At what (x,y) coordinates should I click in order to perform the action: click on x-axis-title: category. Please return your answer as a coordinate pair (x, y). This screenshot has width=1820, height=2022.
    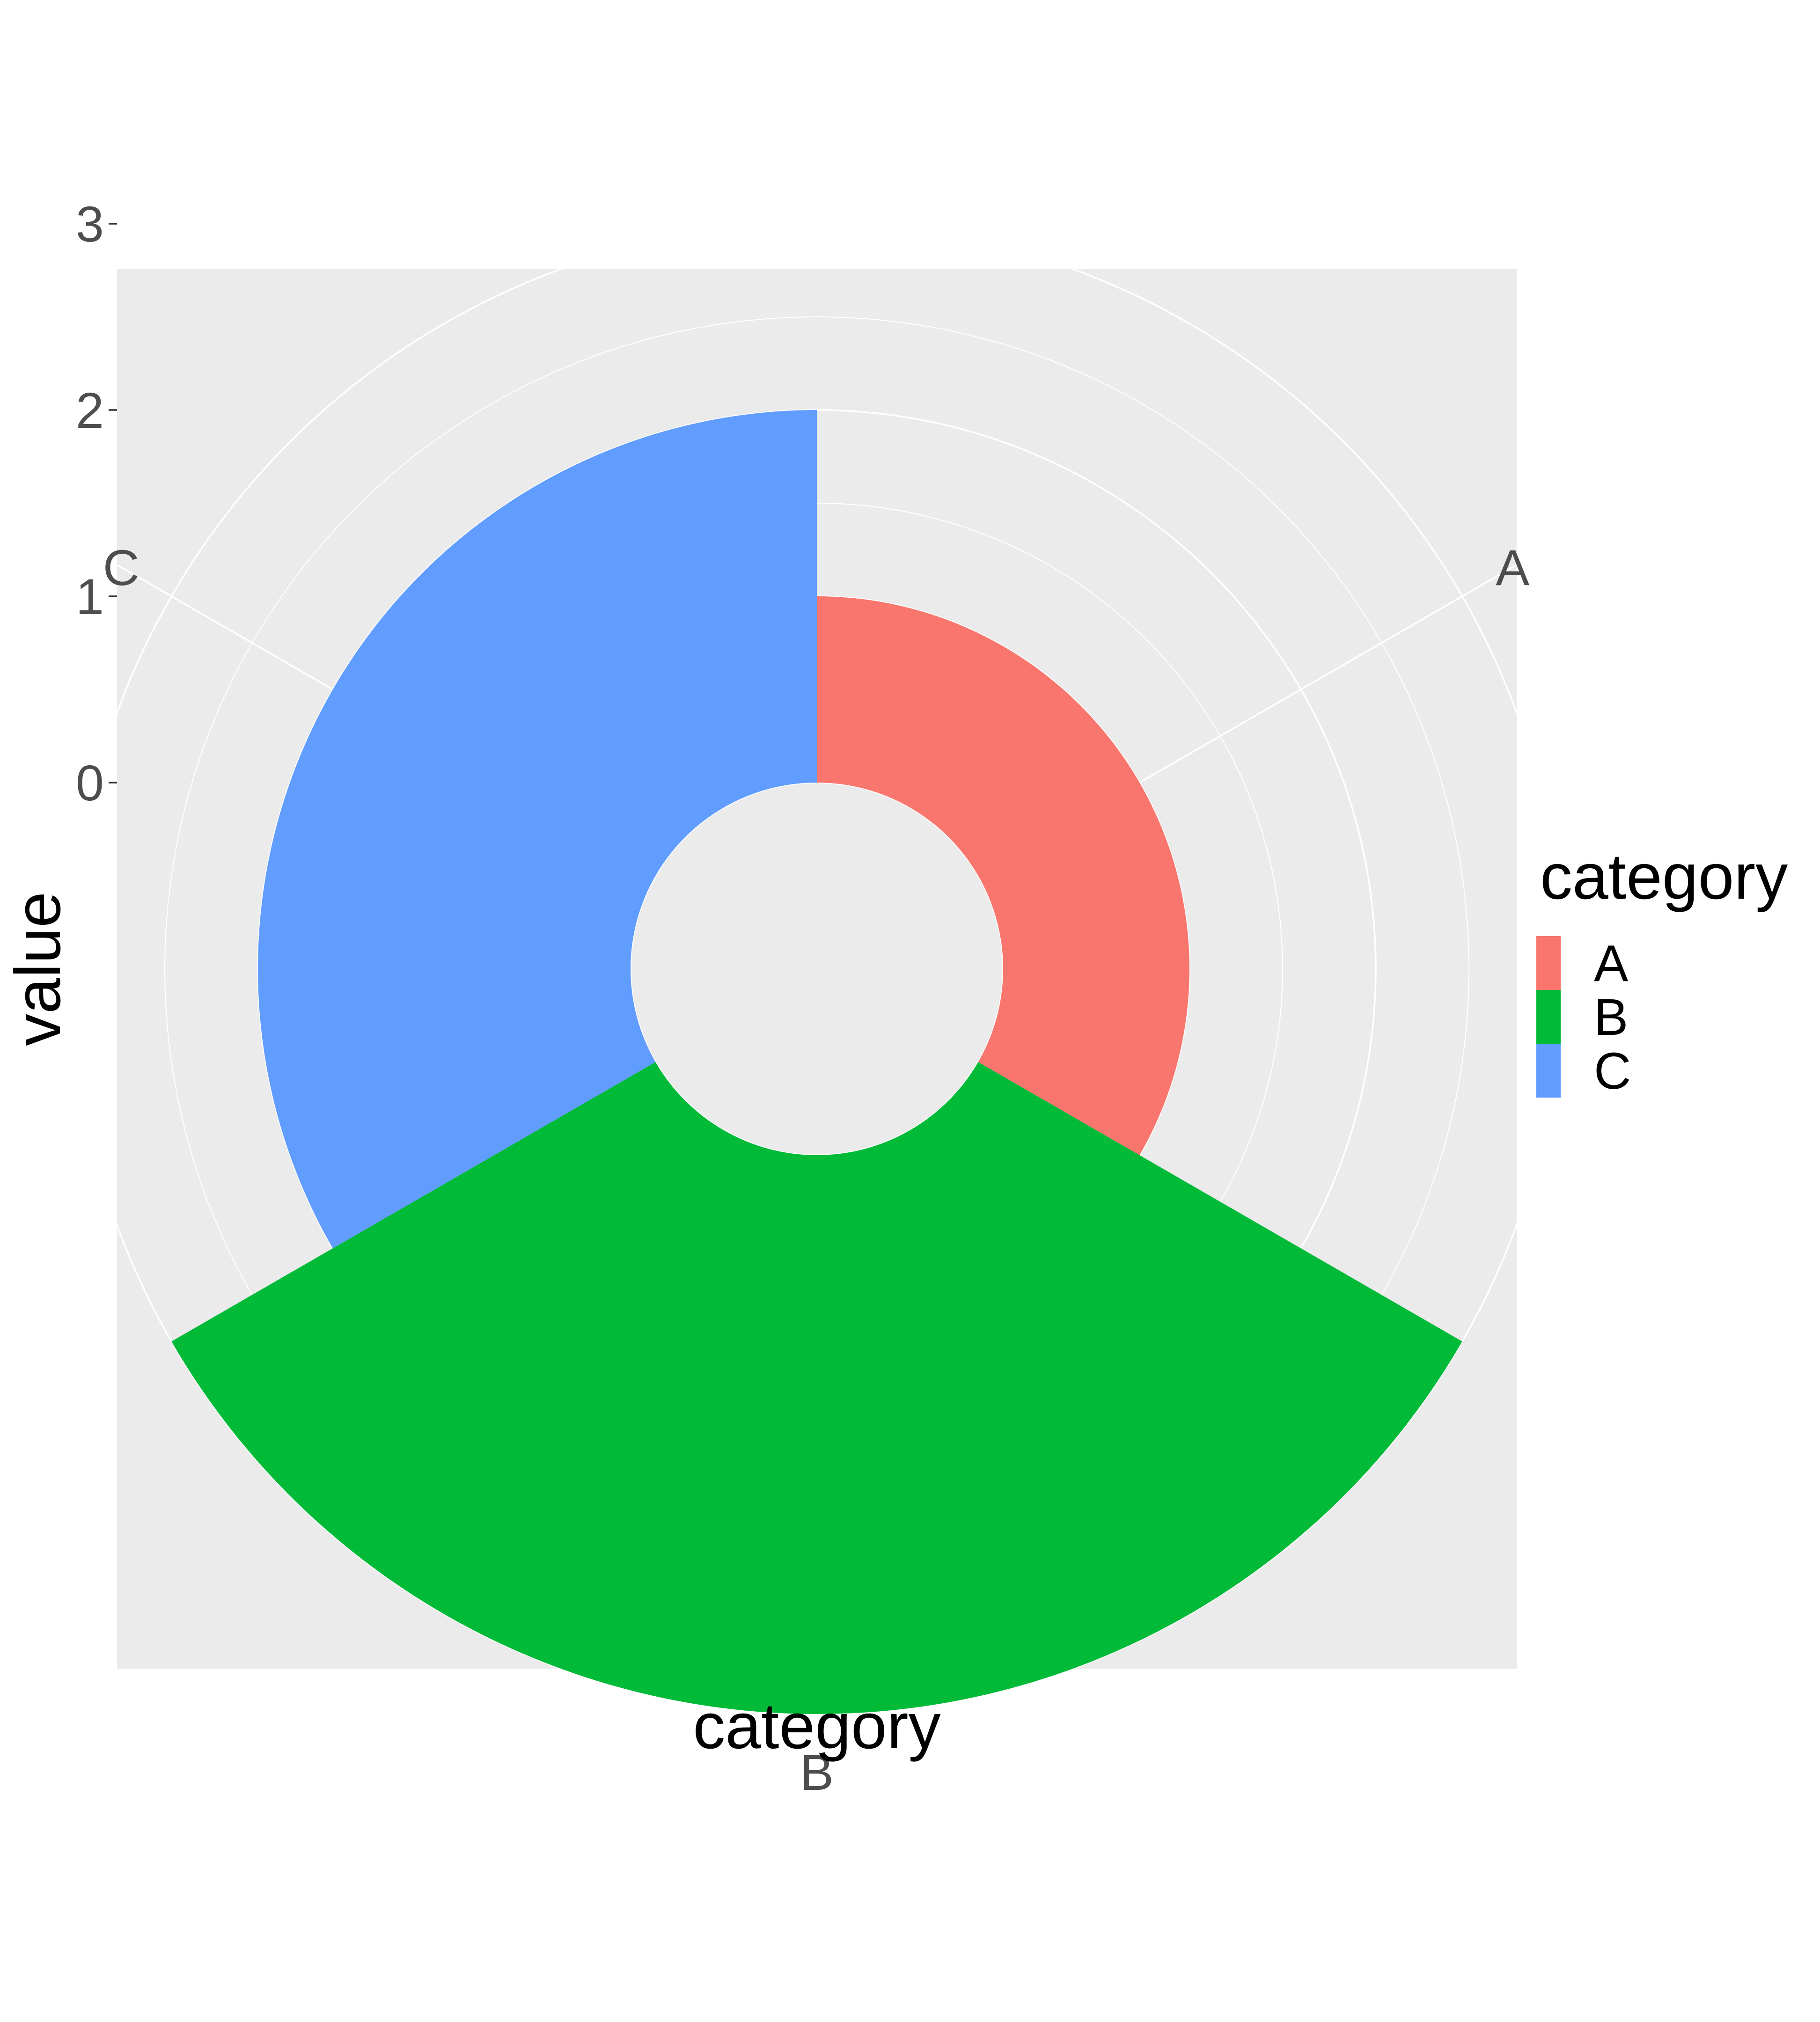
    Looking at the image, I should click on (816, 1726).